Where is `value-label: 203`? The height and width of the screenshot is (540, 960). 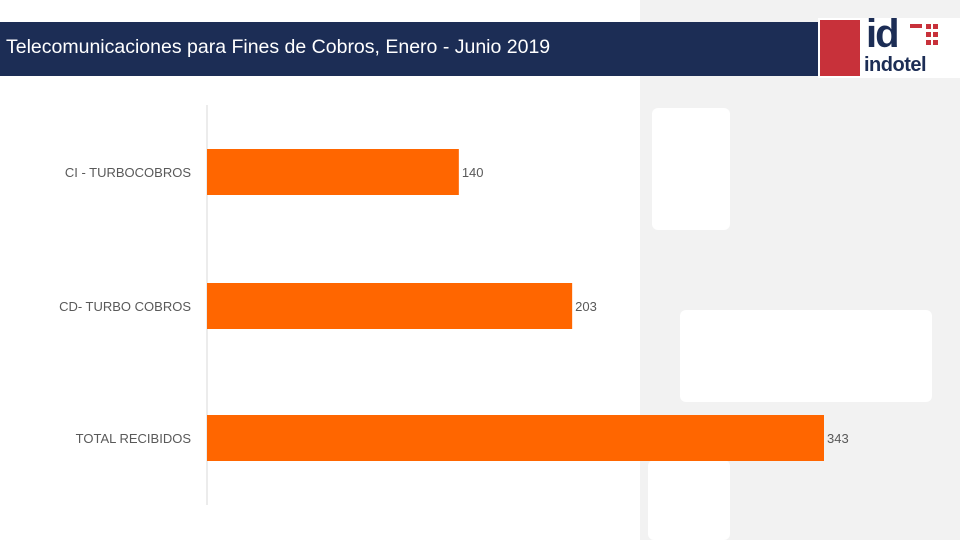
value-label: 203 is located at coordinates (586, 306).